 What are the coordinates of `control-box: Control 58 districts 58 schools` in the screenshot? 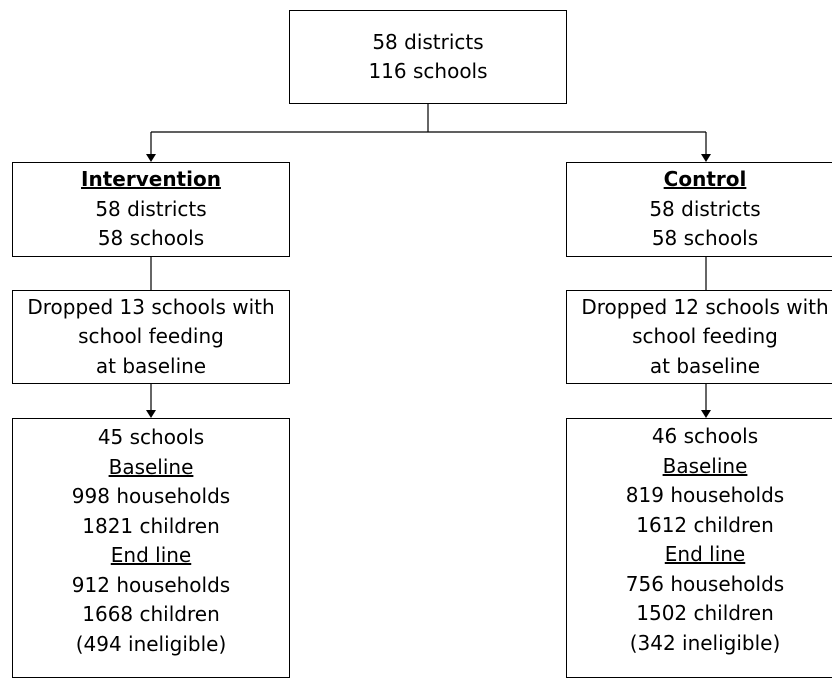 It's located at (699, 209).